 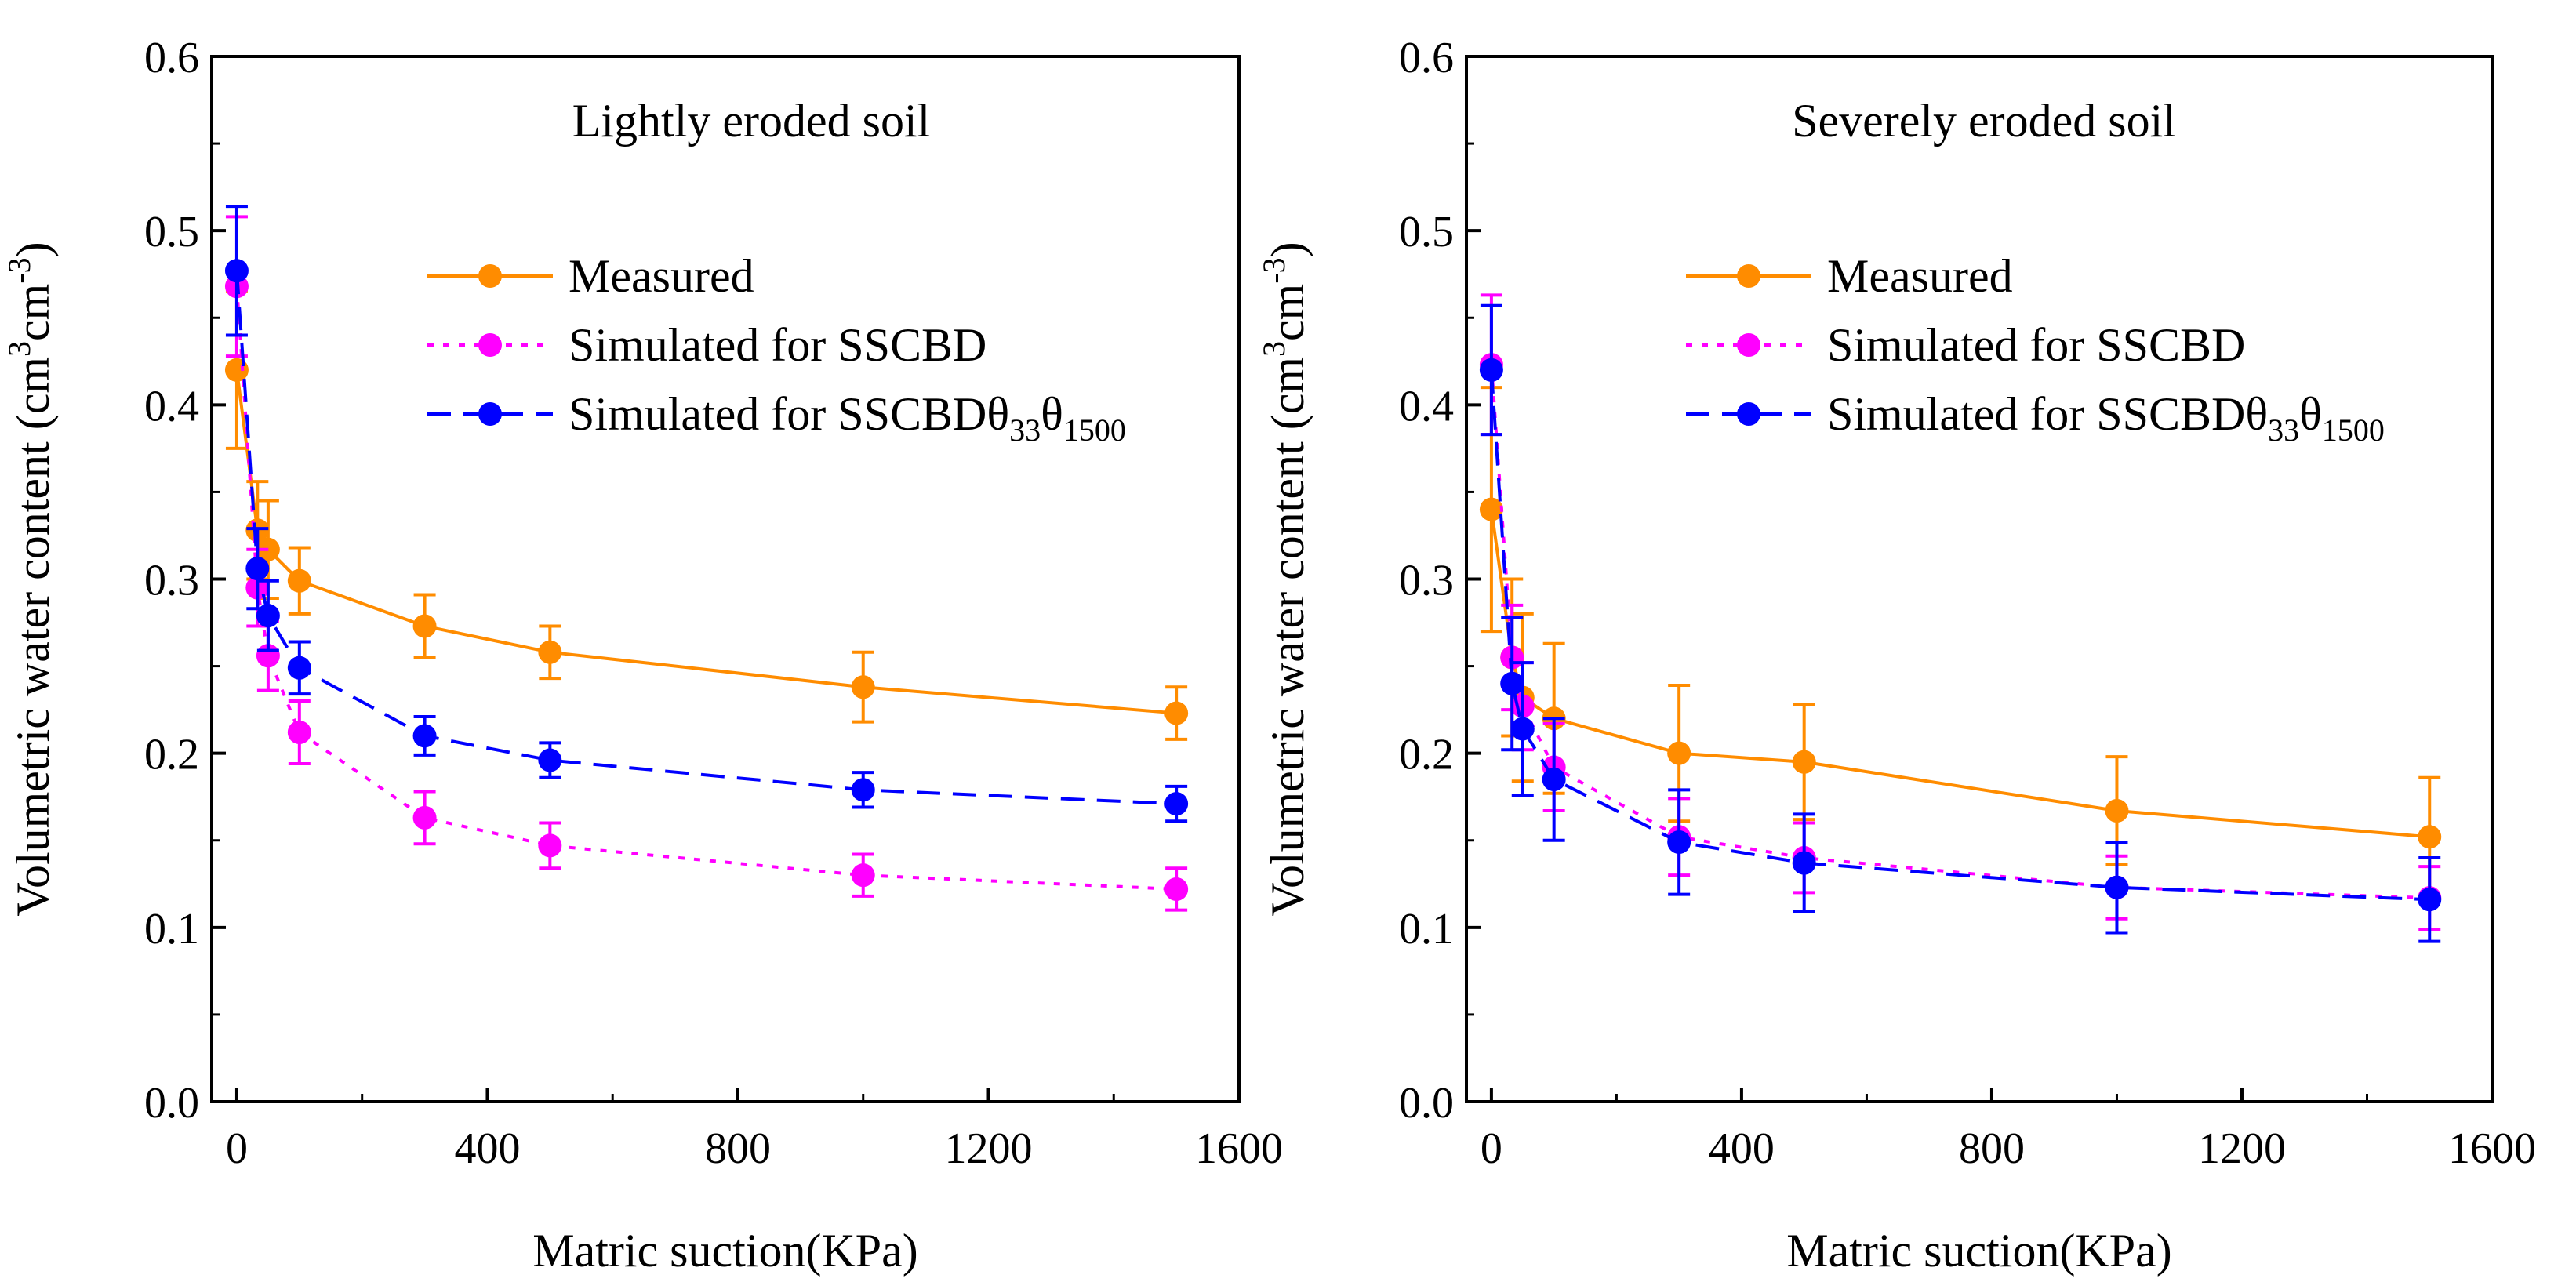 What do you see at coordinates (751, 121) in the screenshot?
I see `panel-title: Lightly eroded soil` at bounding box center [751, 121].